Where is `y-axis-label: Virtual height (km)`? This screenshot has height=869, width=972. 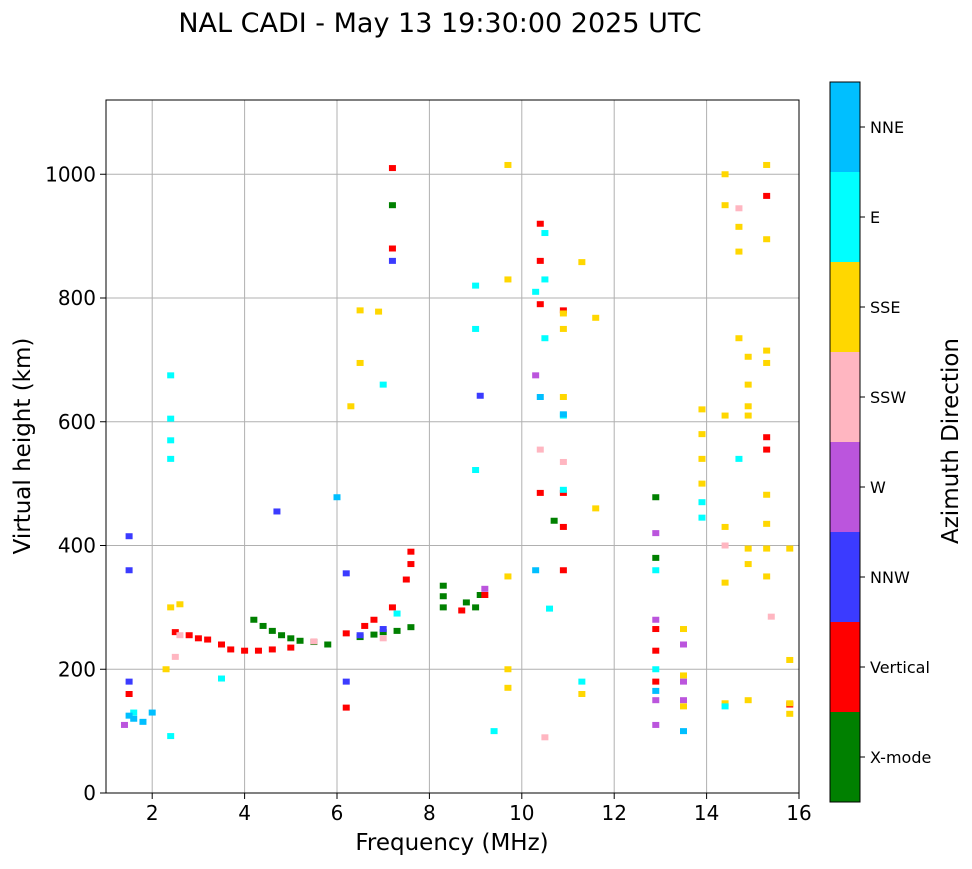
y-axis-label: Virtual height (km) is located at coordinates (23, 446).